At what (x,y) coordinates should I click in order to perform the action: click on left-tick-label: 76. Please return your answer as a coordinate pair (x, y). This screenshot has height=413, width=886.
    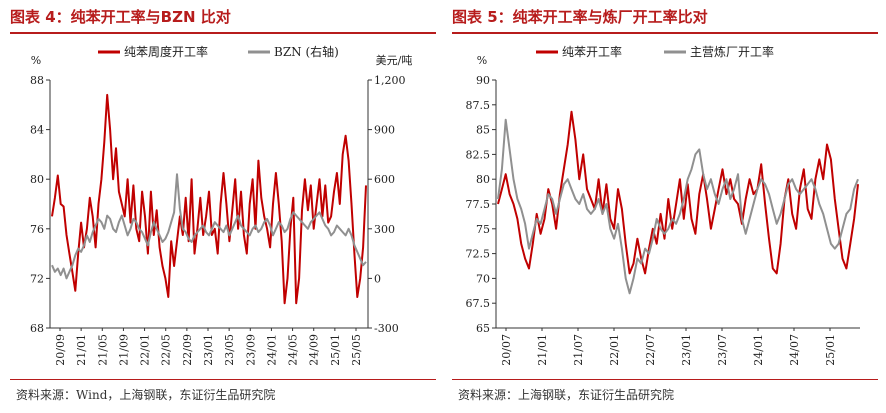
    Looking at the image, I should click on (37, 229).